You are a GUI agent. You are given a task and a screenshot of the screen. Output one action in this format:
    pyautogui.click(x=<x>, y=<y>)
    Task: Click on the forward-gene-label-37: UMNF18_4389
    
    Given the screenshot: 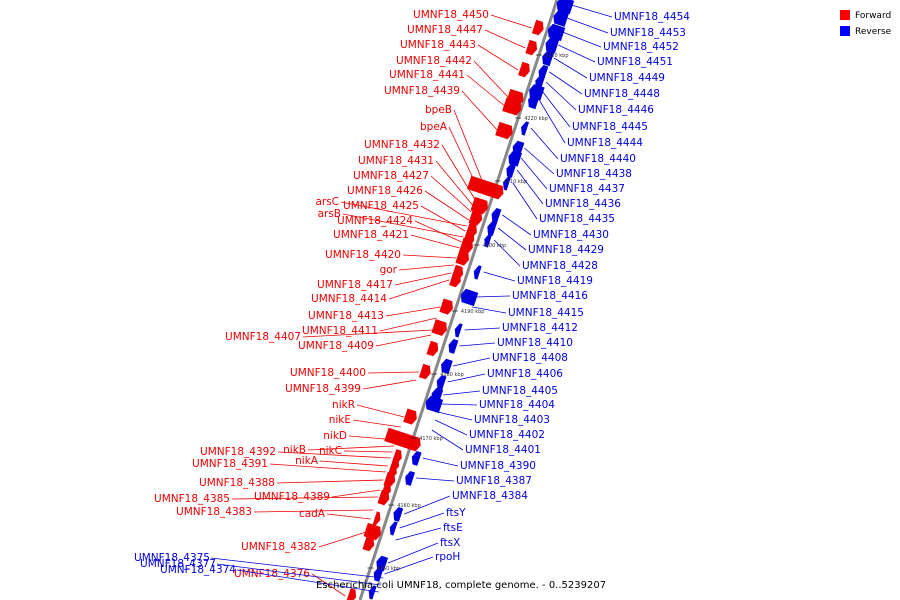 What is the action you would take?
    pyautogui.click(x=292, y=497)
    